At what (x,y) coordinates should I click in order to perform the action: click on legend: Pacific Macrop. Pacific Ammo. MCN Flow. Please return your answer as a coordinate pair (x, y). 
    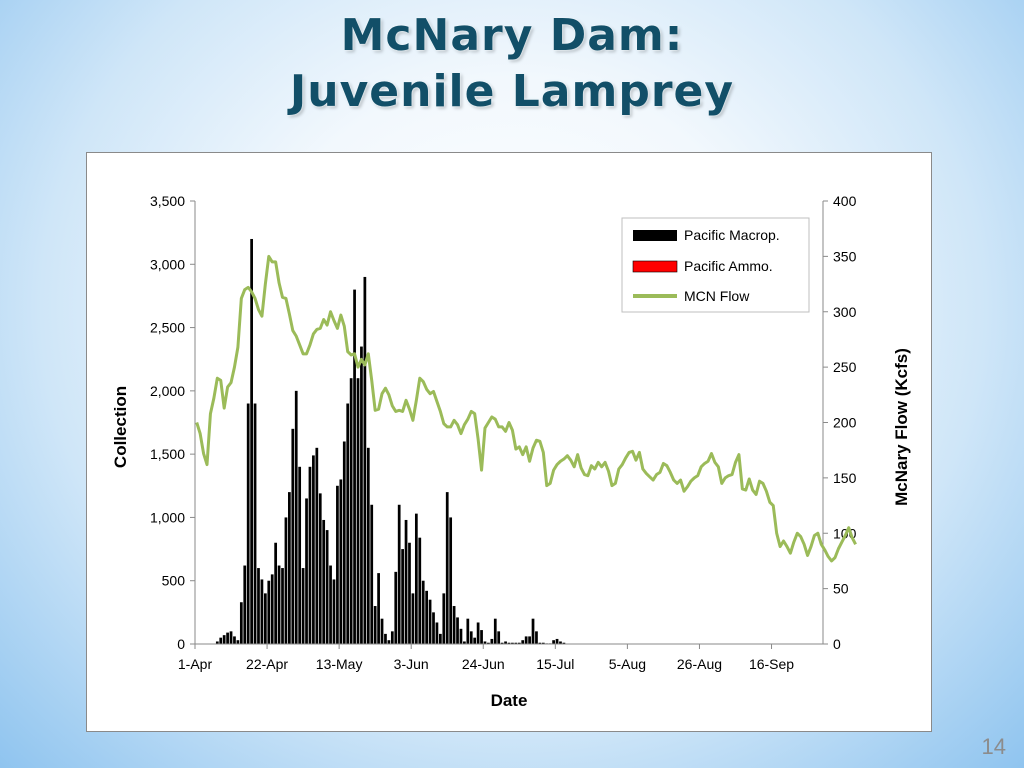
    Looking at the image, I should click on (715, 265).